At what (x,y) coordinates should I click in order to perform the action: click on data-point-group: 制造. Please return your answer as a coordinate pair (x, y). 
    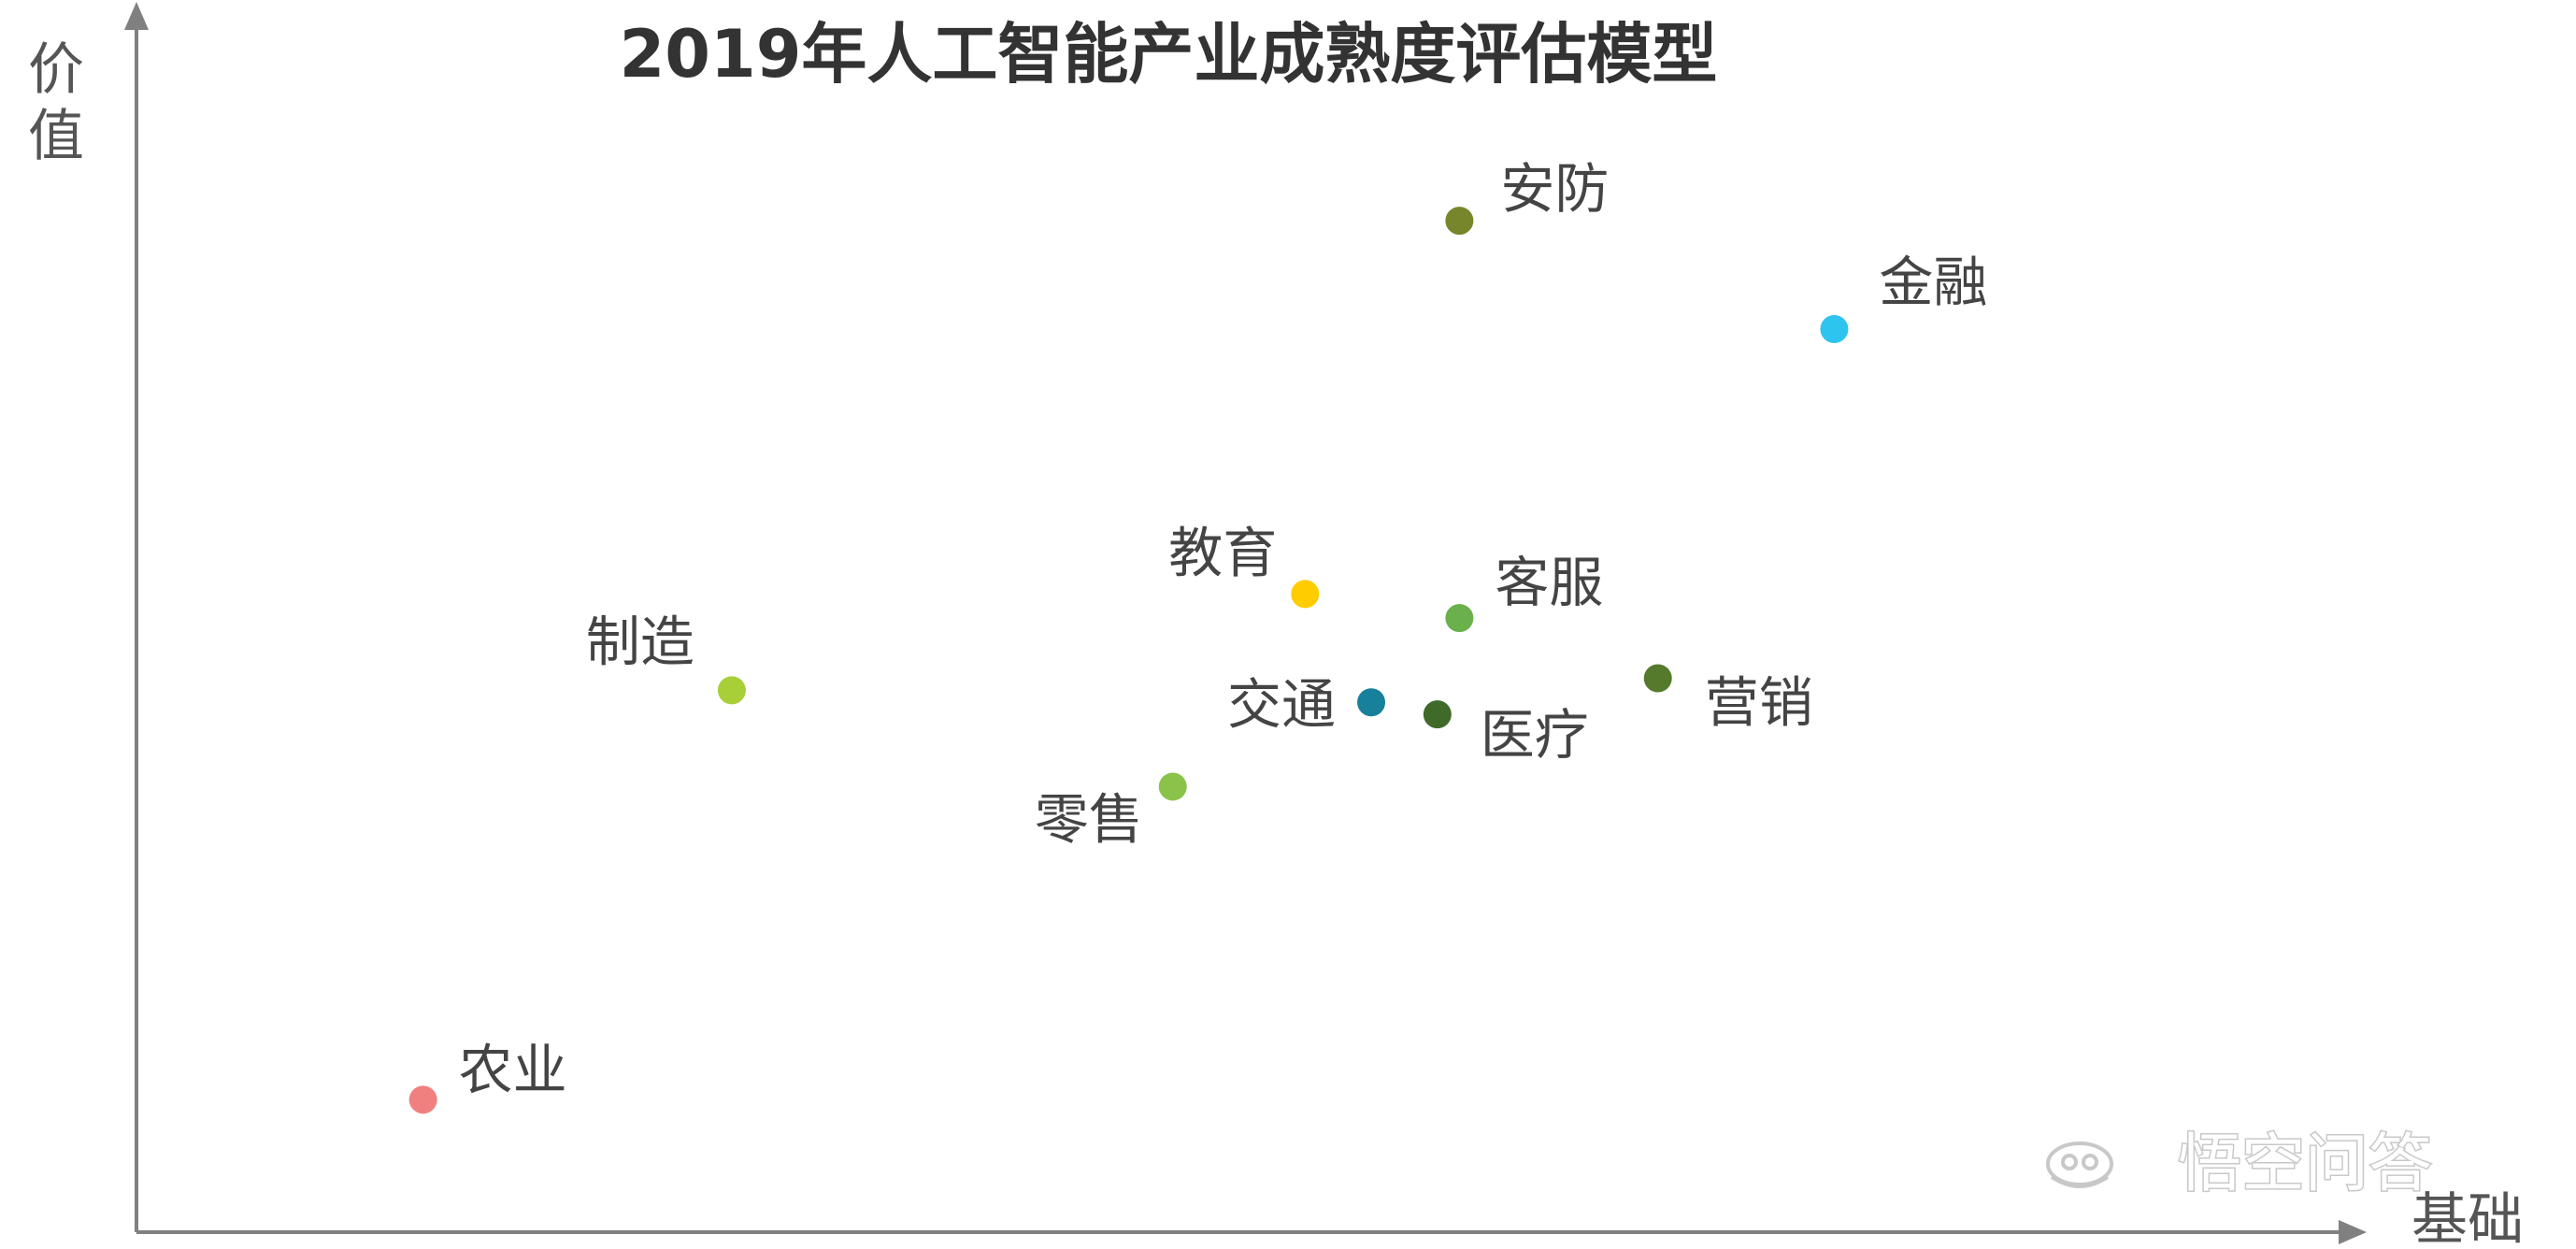
    Looking at the image, I should click on (666, 657).